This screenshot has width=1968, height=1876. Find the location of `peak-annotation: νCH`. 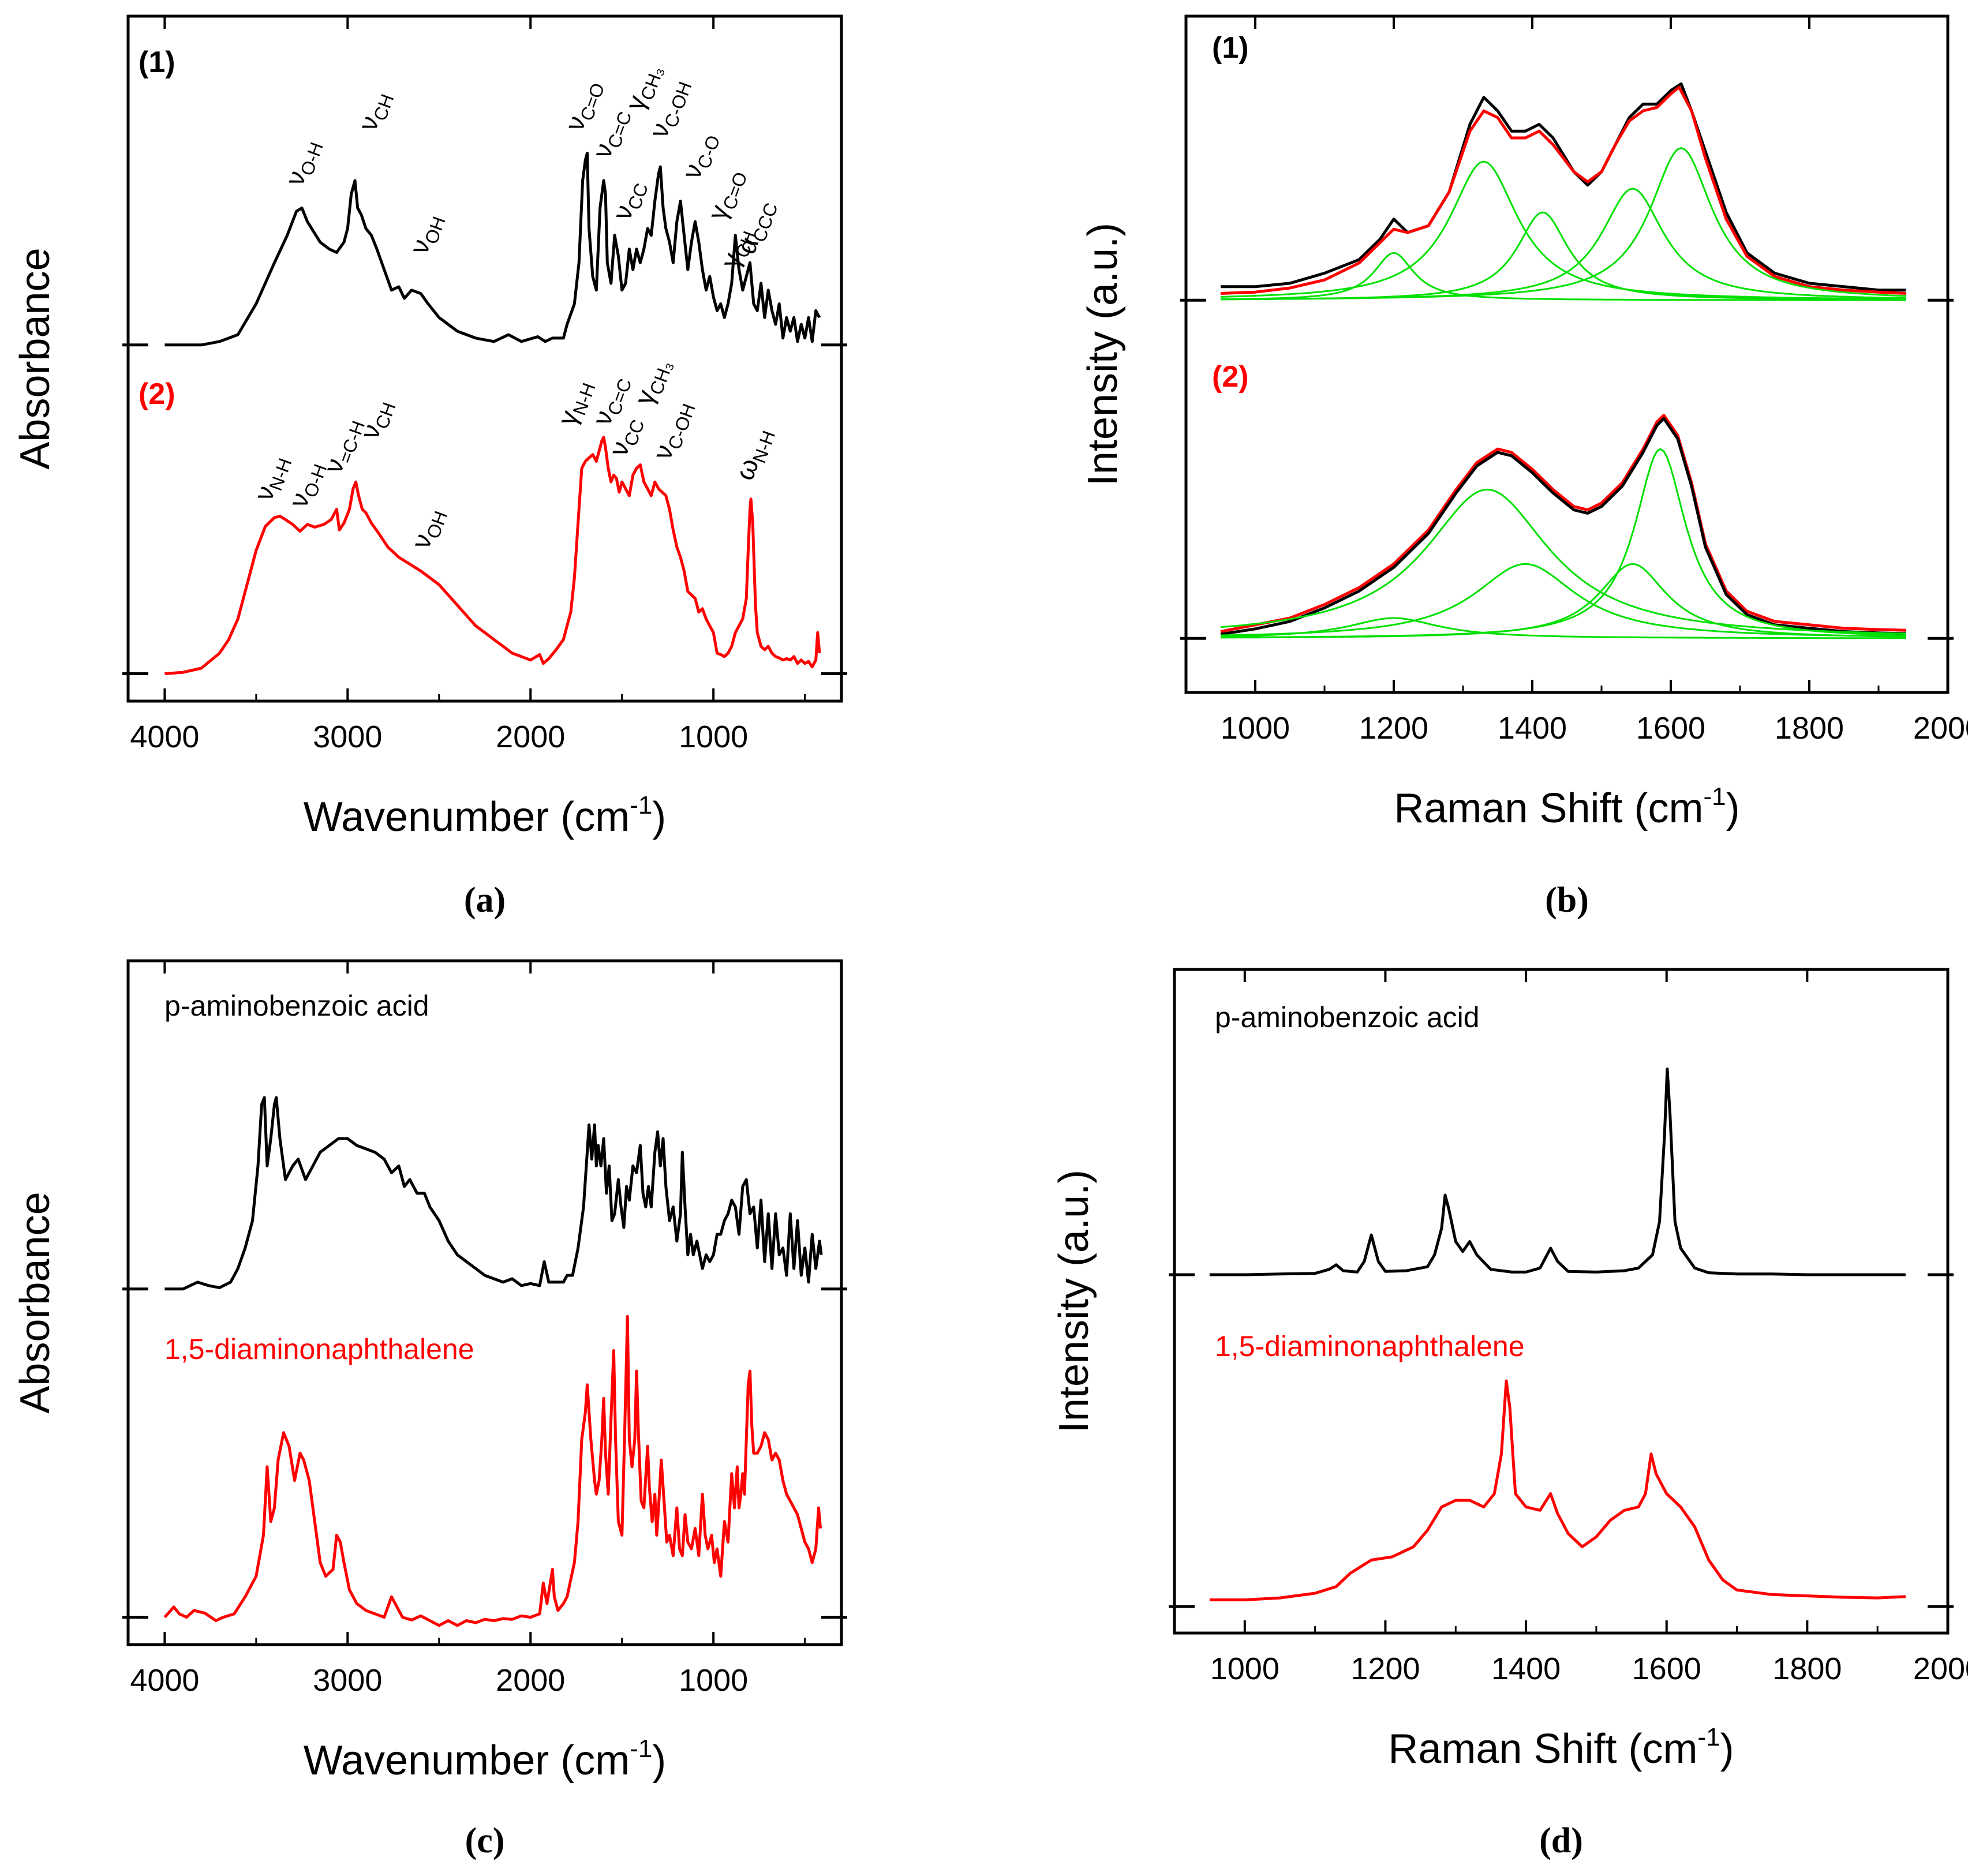

peak-annotation: νCH is located at coordinates (375, 111).